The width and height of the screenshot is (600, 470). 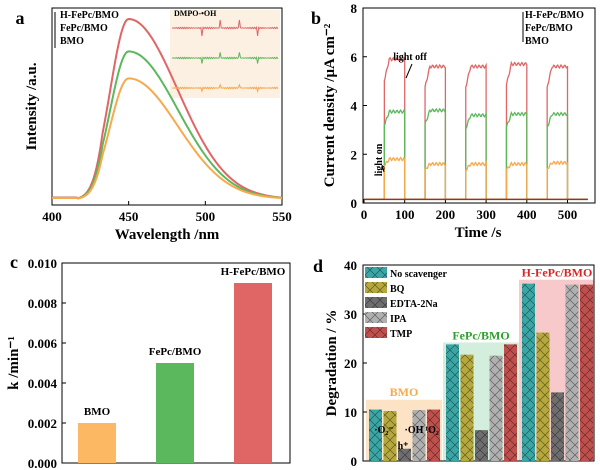 What do you see at coordinates (414, 430) in the screenshot?
I see `species-label: ·OH` at bounding box center [414, 430].